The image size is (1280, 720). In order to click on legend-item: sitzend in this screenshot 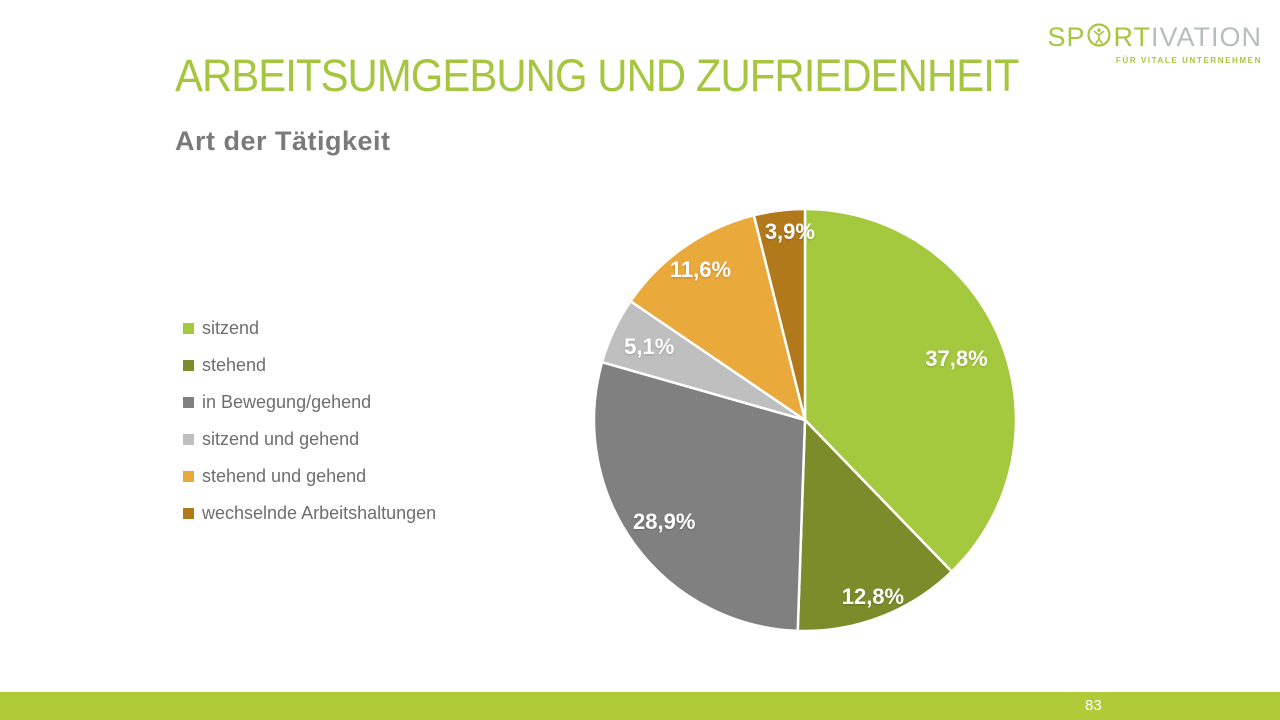, I will do `click(309, 328)`.